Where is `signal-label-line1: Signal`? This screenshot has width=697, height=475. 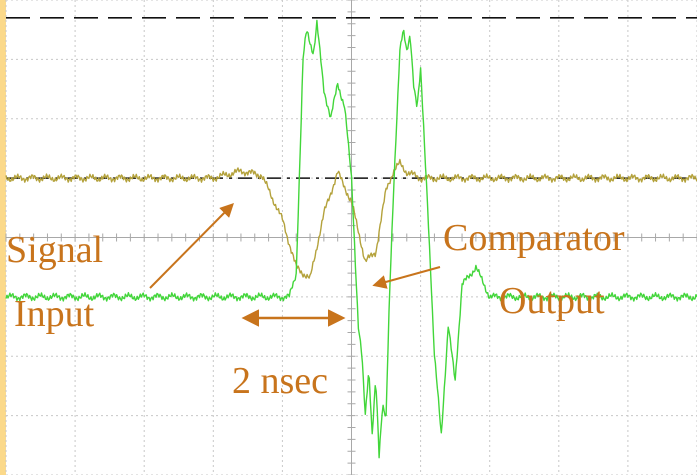
signal-label-line1: Signal is located at coordinates (54, 250).